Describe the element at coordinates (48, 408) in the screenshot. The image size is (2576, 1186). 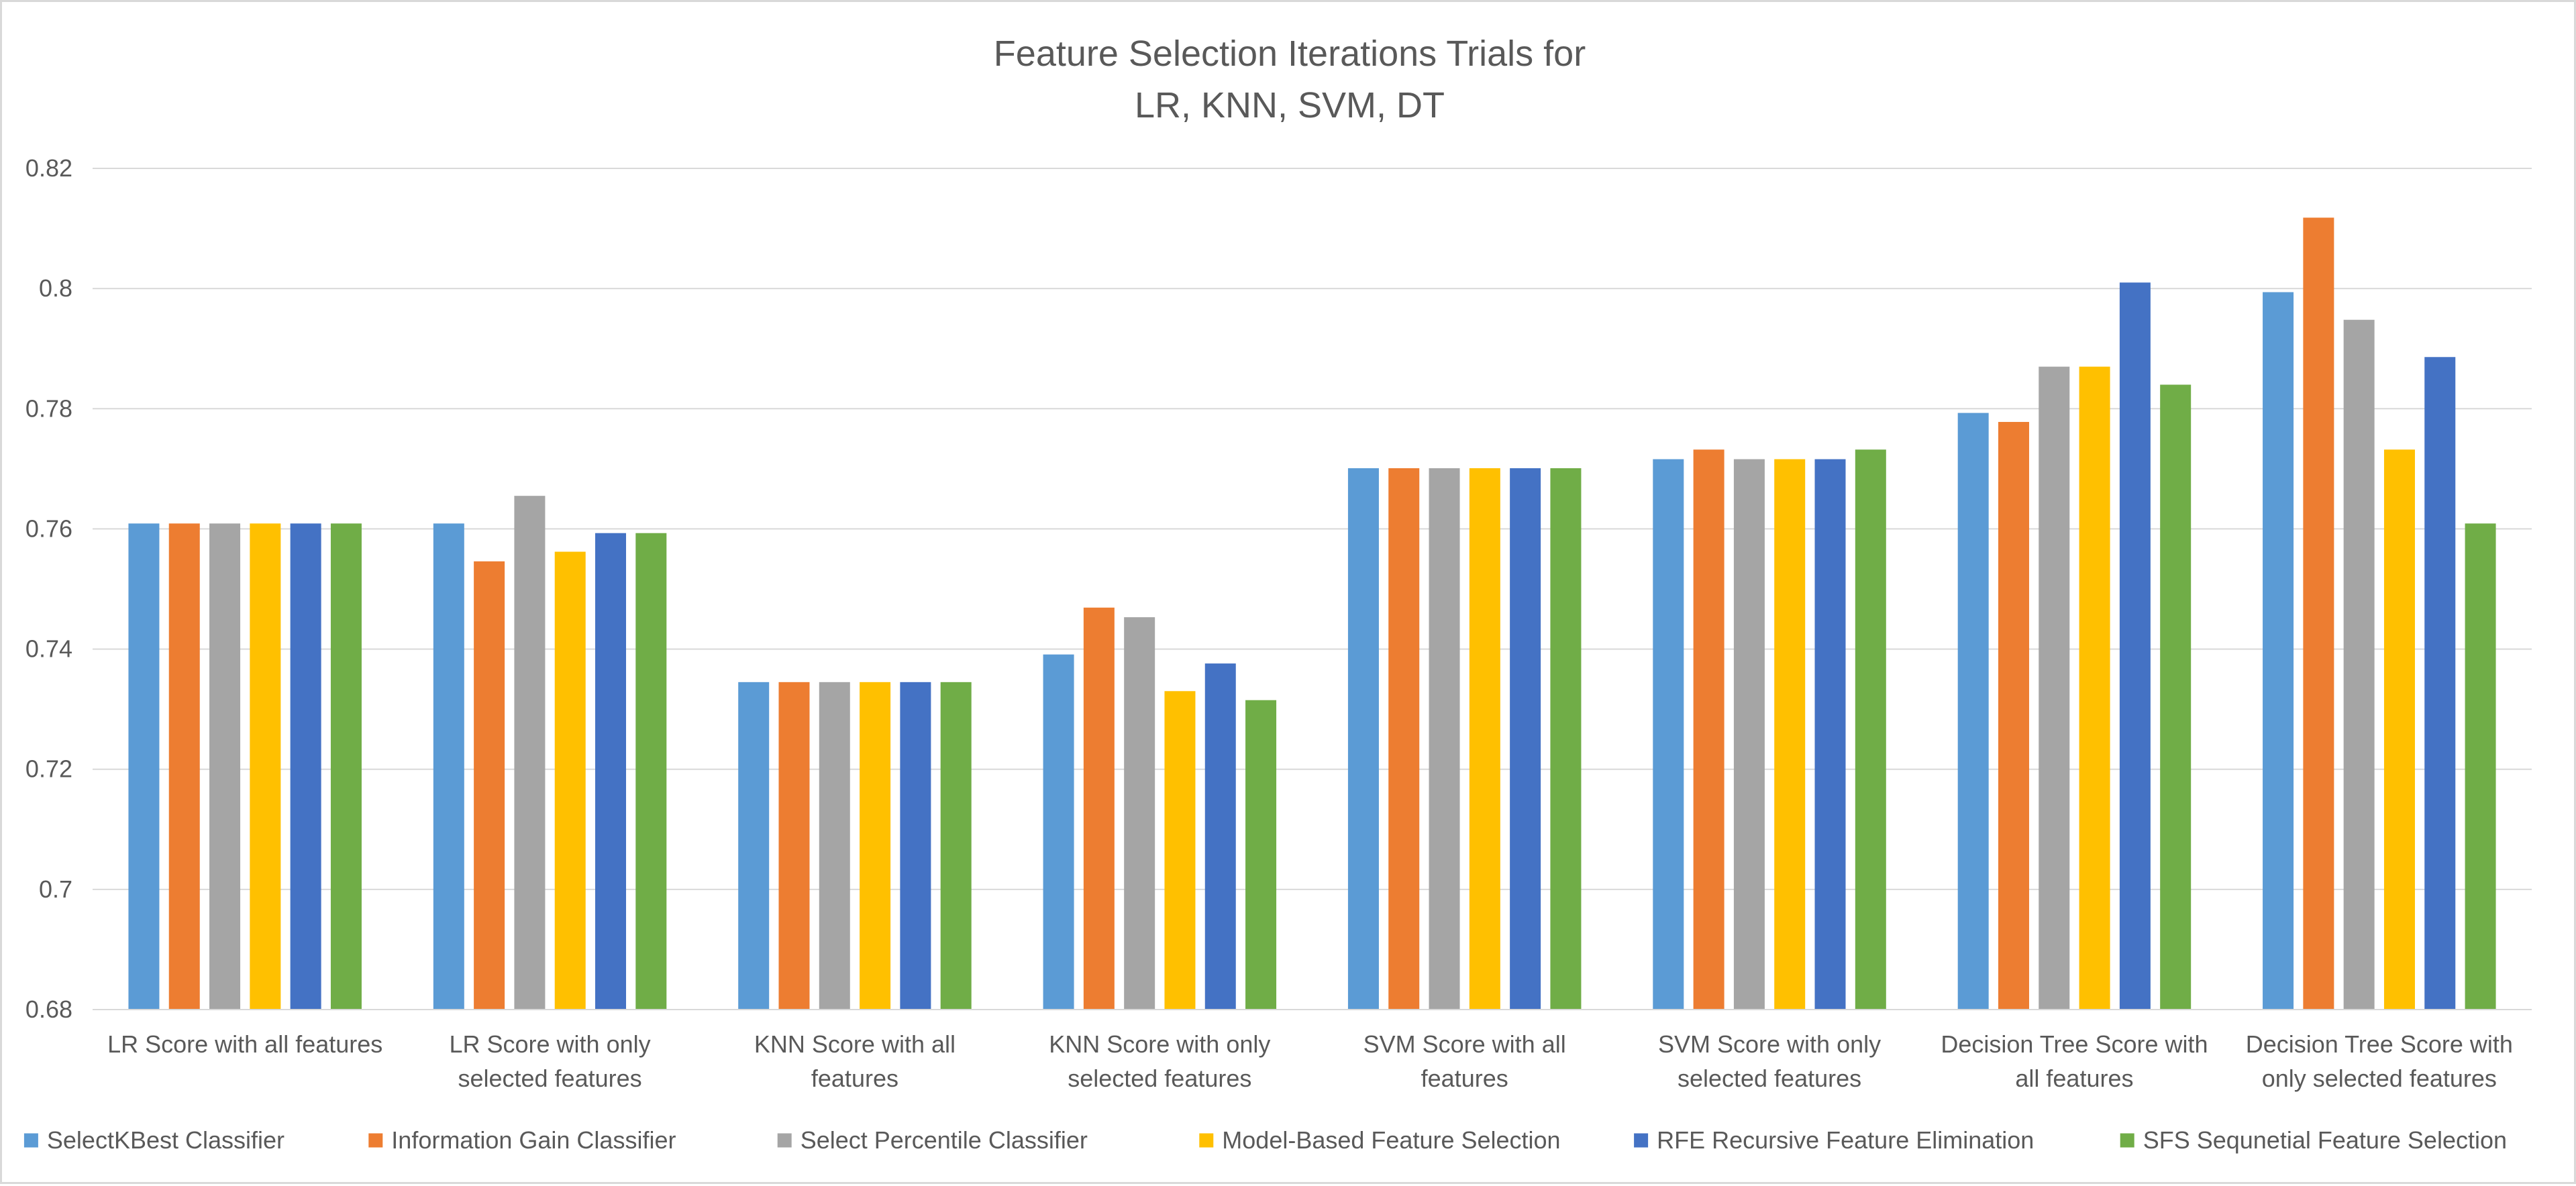
I see `y-tick-label: 0.78` at that location.